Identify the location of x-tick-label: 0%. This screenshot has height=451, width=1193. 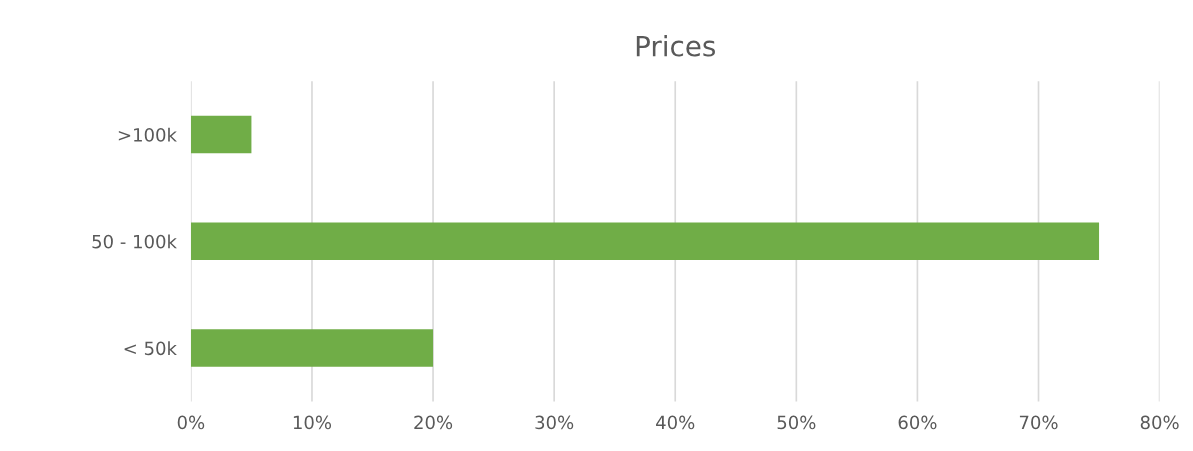
(191, 422).